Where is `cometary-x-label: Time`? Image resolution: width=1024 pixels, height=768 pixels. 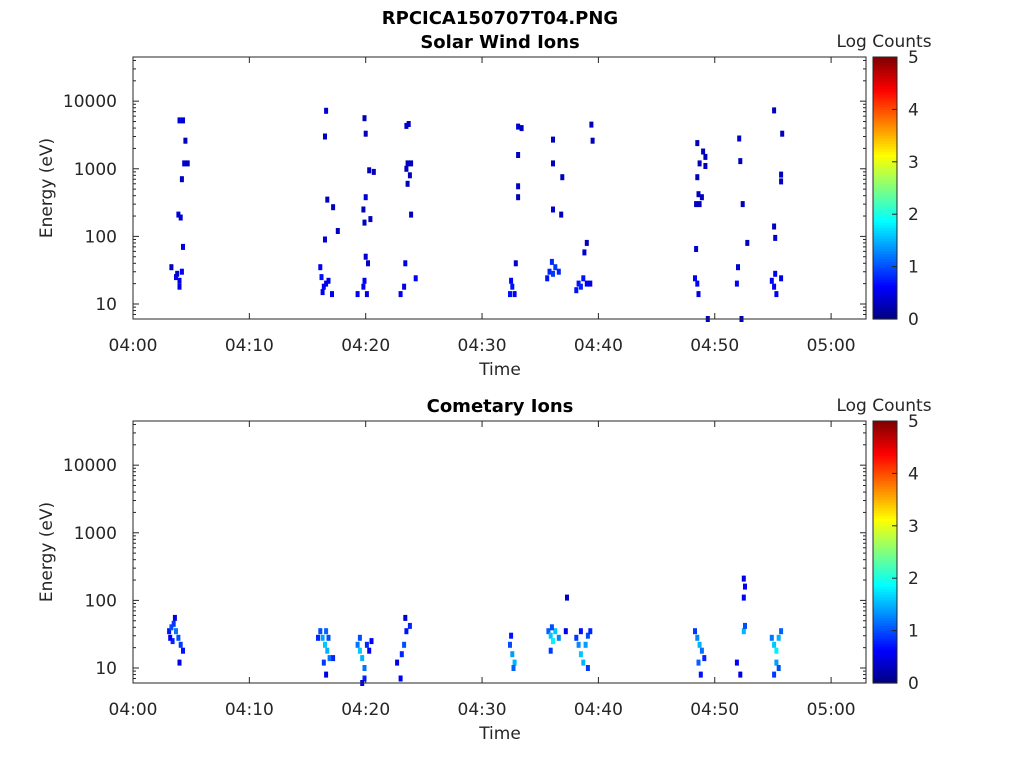
cometary-x-label: Time is located at coordinates (499, 734).